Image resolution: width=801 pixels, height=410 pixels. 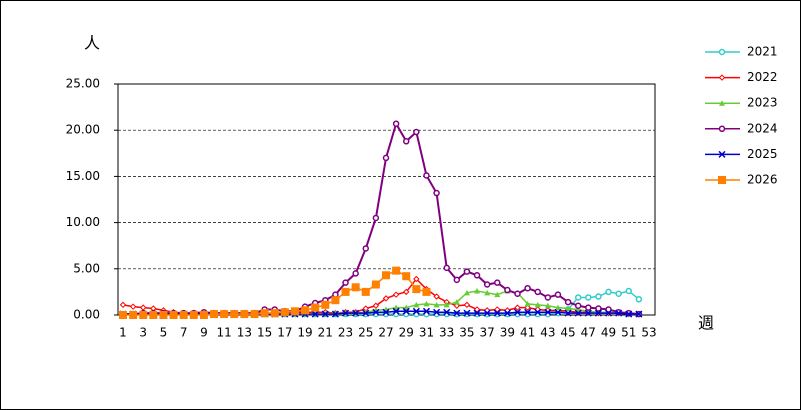 What do you see at coordinates (164, 333) in the screenshot?
I see `x-tick-label: 5` at bounding box center [164, 333].